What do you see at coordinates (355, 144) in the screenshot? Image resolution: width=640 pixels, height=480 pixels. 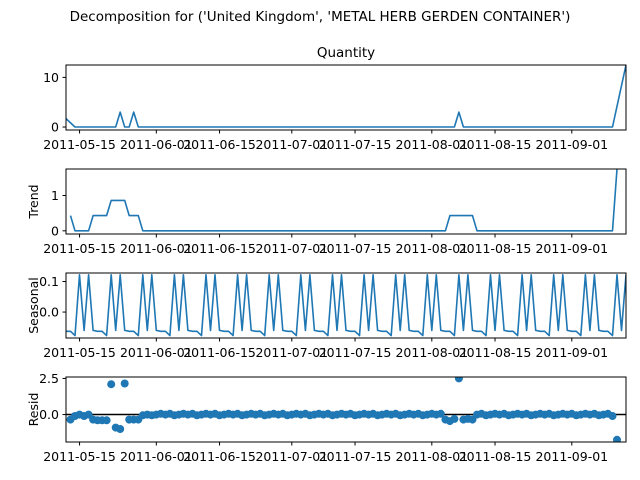 I see `quantity-xtick-label: 2011-07-15` at bounding box center [355, 144].